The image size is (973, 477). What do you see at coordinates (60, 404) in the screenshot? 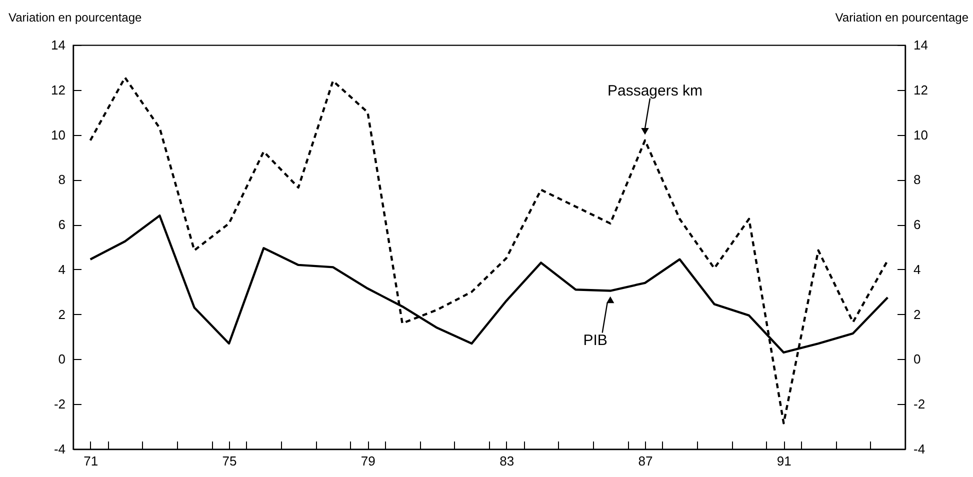
I see `y-tick-label: -2` at bounding box center [60, 404].